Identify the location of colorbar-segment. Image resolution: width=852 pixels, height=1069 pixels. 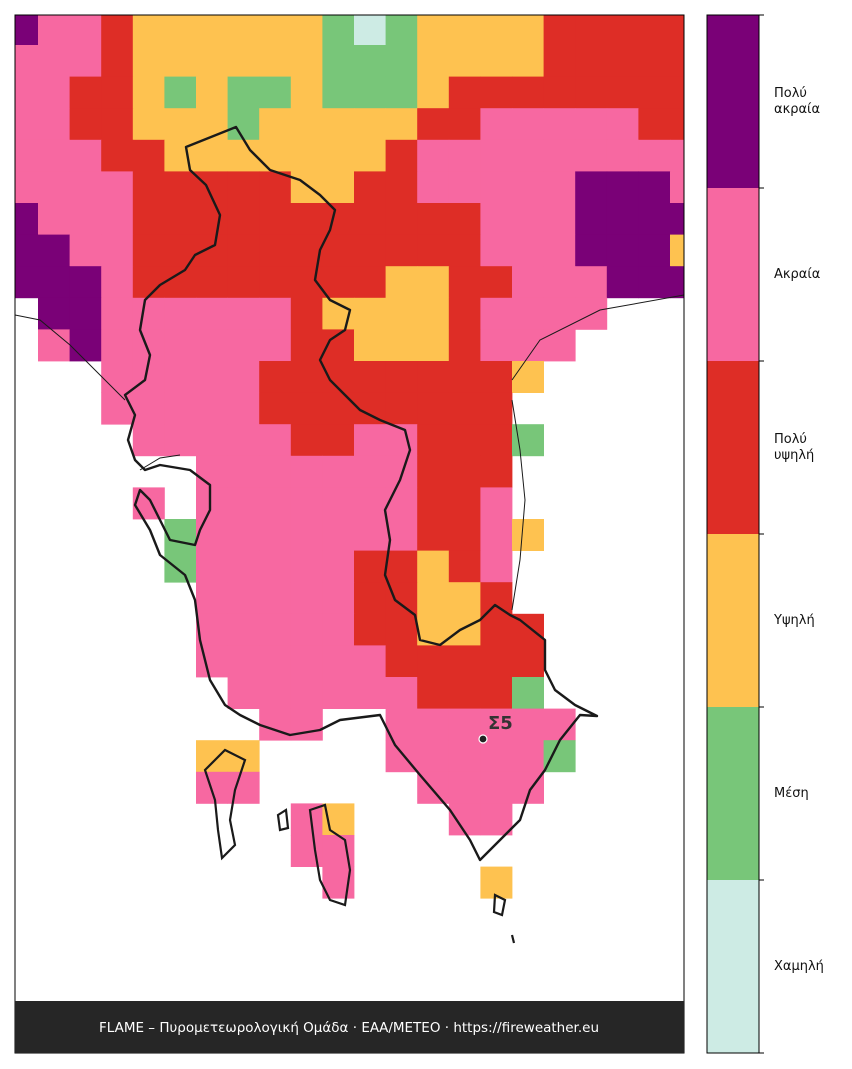
(733, 101).